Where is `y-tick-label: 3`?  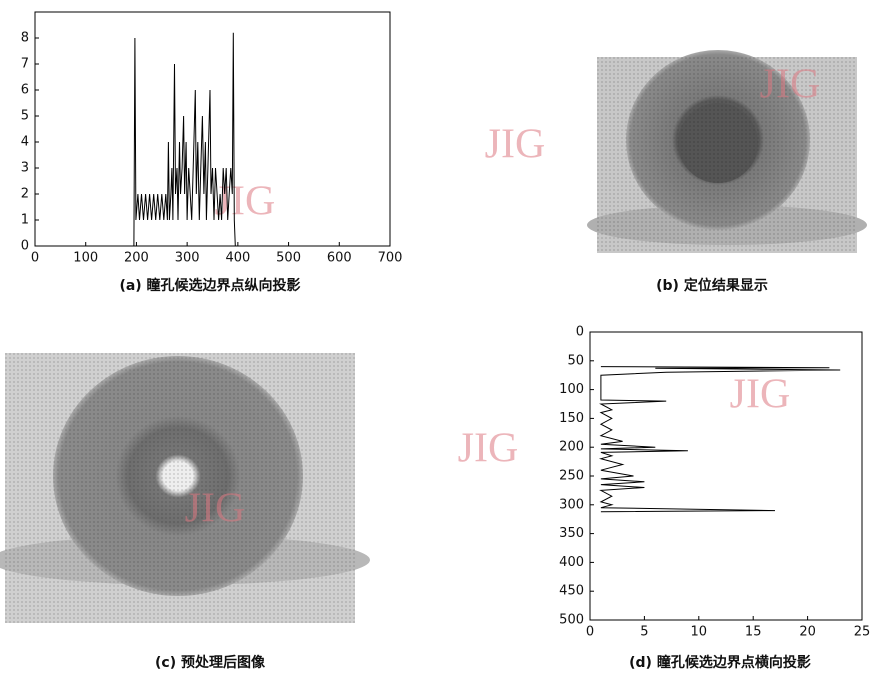 y-tick-label: 3 is located at coordinates (25, 168).